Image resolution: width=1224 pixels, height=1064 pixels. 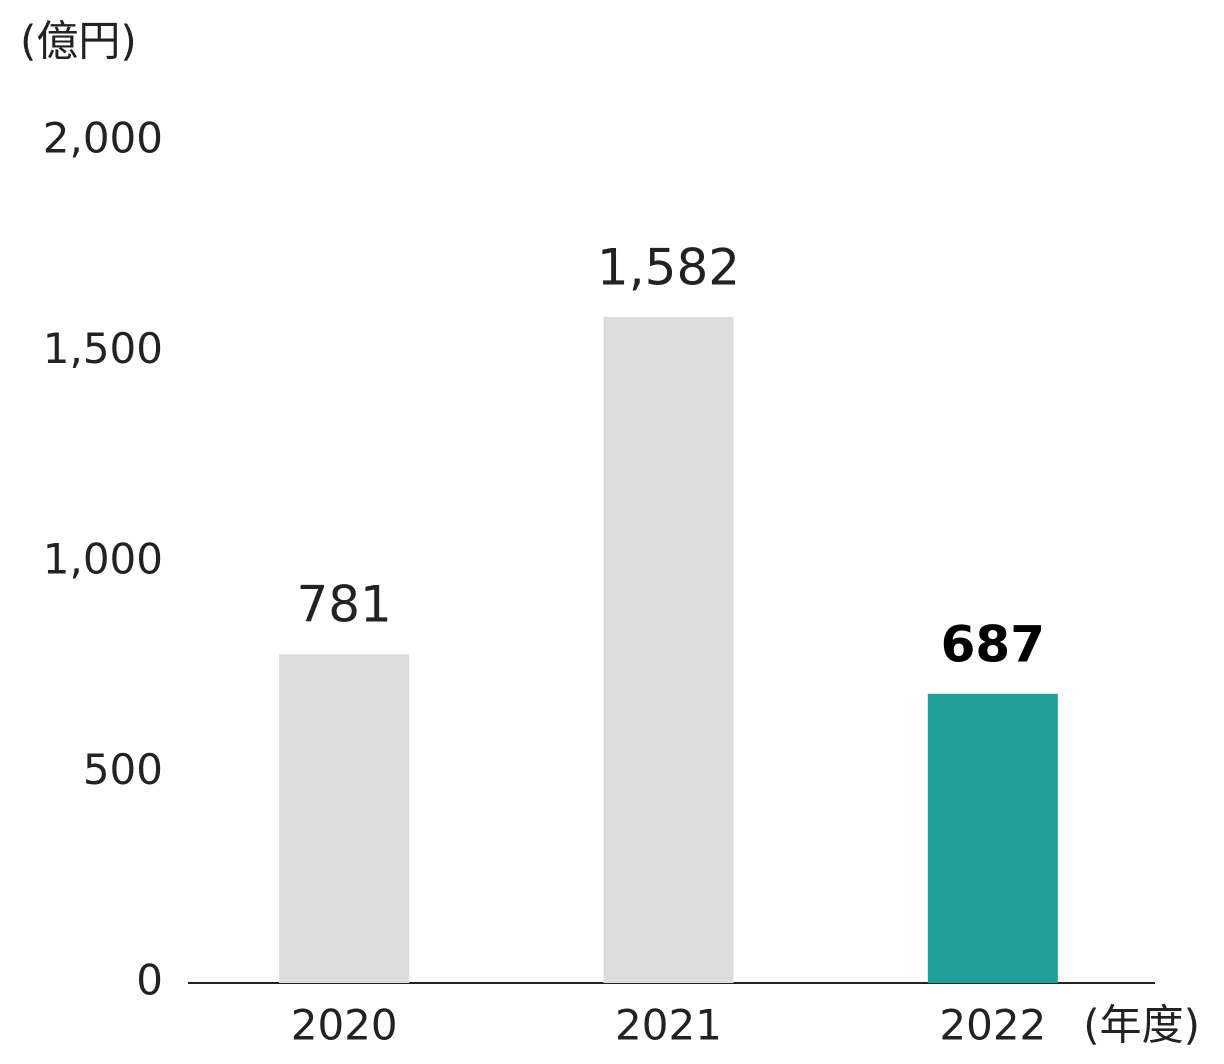 I want to click on y-tick-label: 2,000, so click(x=103, y=138).